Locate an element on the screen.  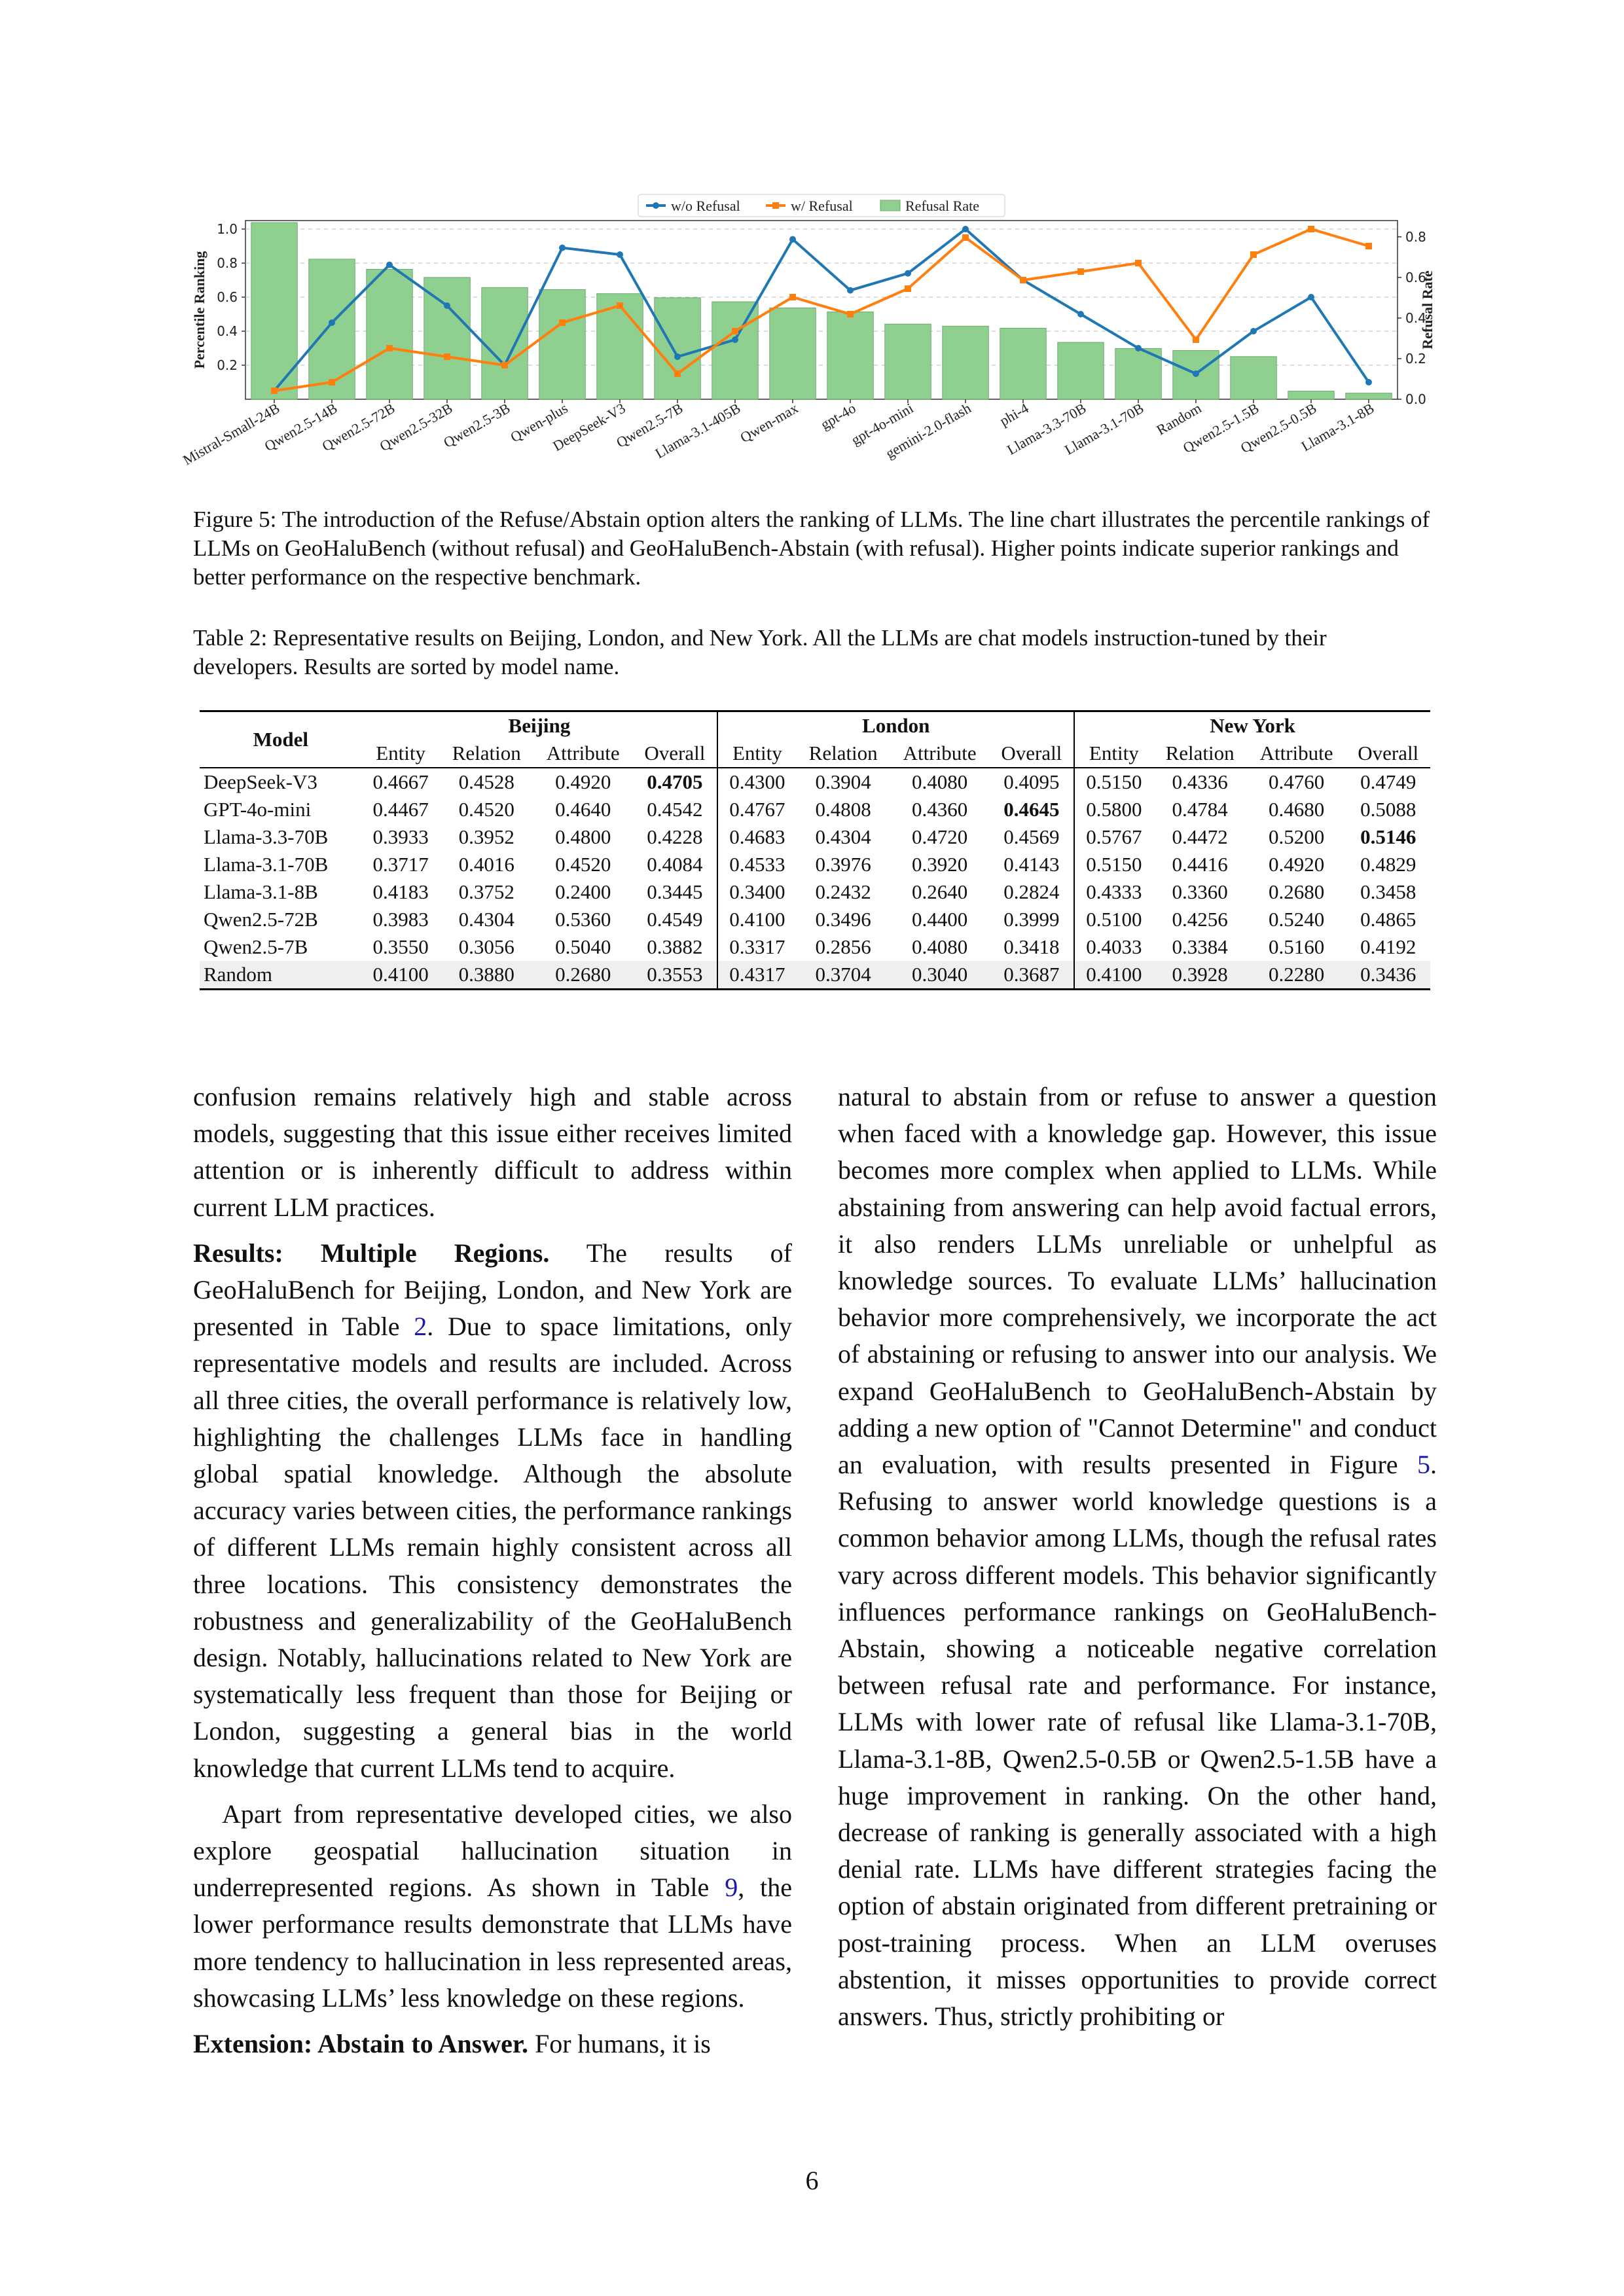
plot-frame is located at coordinates (821, 310).